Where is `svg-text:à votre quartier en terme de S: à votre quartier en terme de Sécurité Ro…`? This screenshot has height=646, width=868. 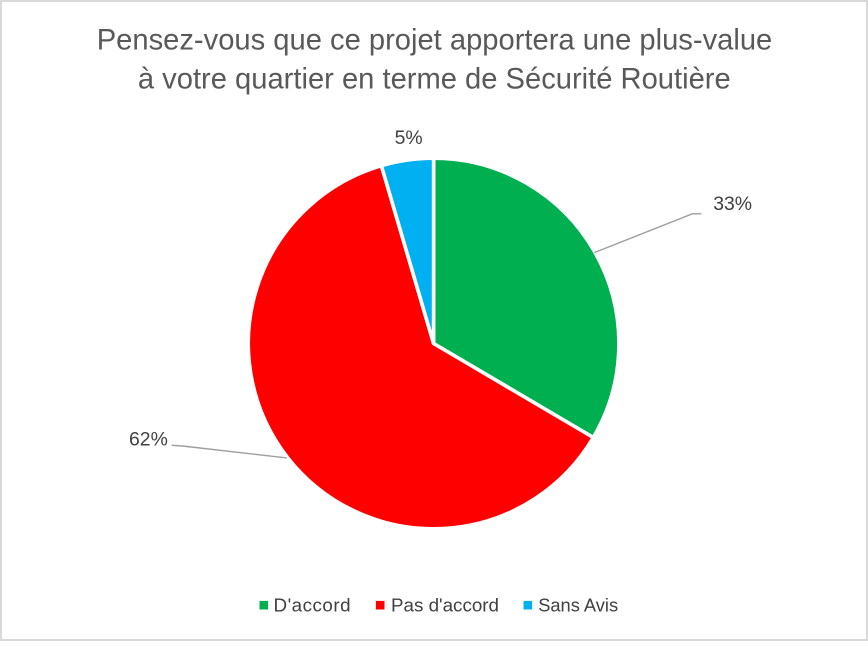
svg-text:à votre quartier en terme de S: à votre quartier en terme de Sécurité Ro… is located at coordinates (434, 79).